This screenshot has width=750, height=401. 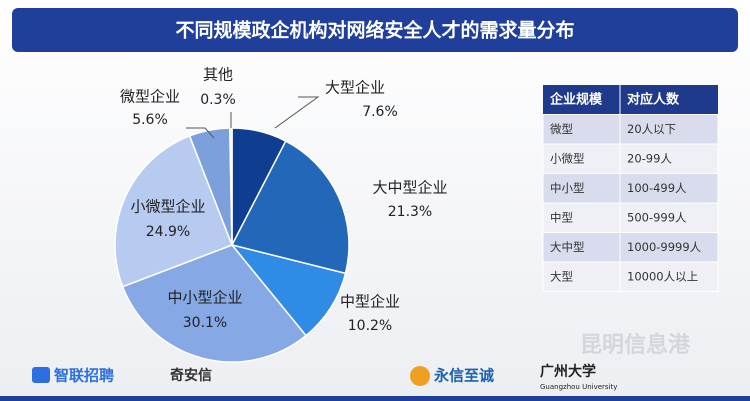 What do you see at coordinates (370, 326) in the screenshot?
I see `slice-value-label: 10.2%` at bounding box center [370, 326].